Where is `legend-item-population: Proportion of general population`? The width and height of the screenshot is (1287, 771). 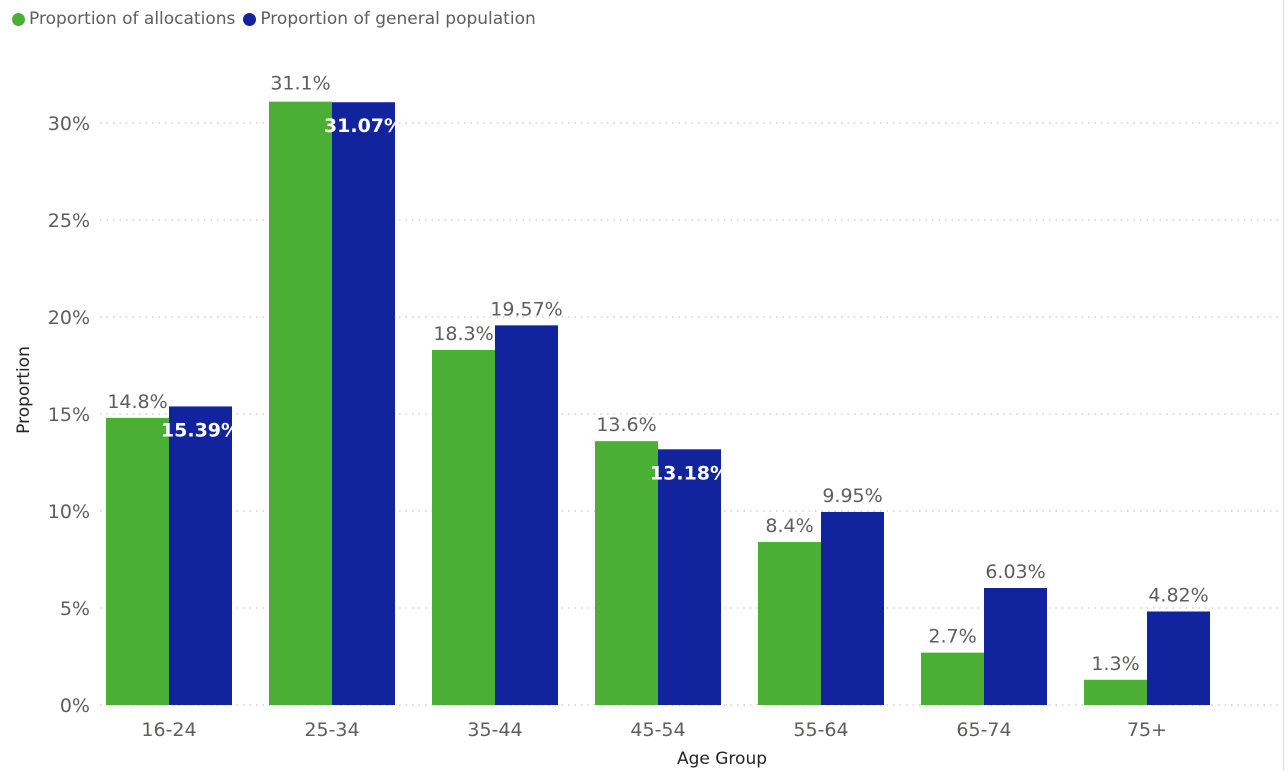
legend-item-population: Proportion of general population is located at coordinates (389, 19).